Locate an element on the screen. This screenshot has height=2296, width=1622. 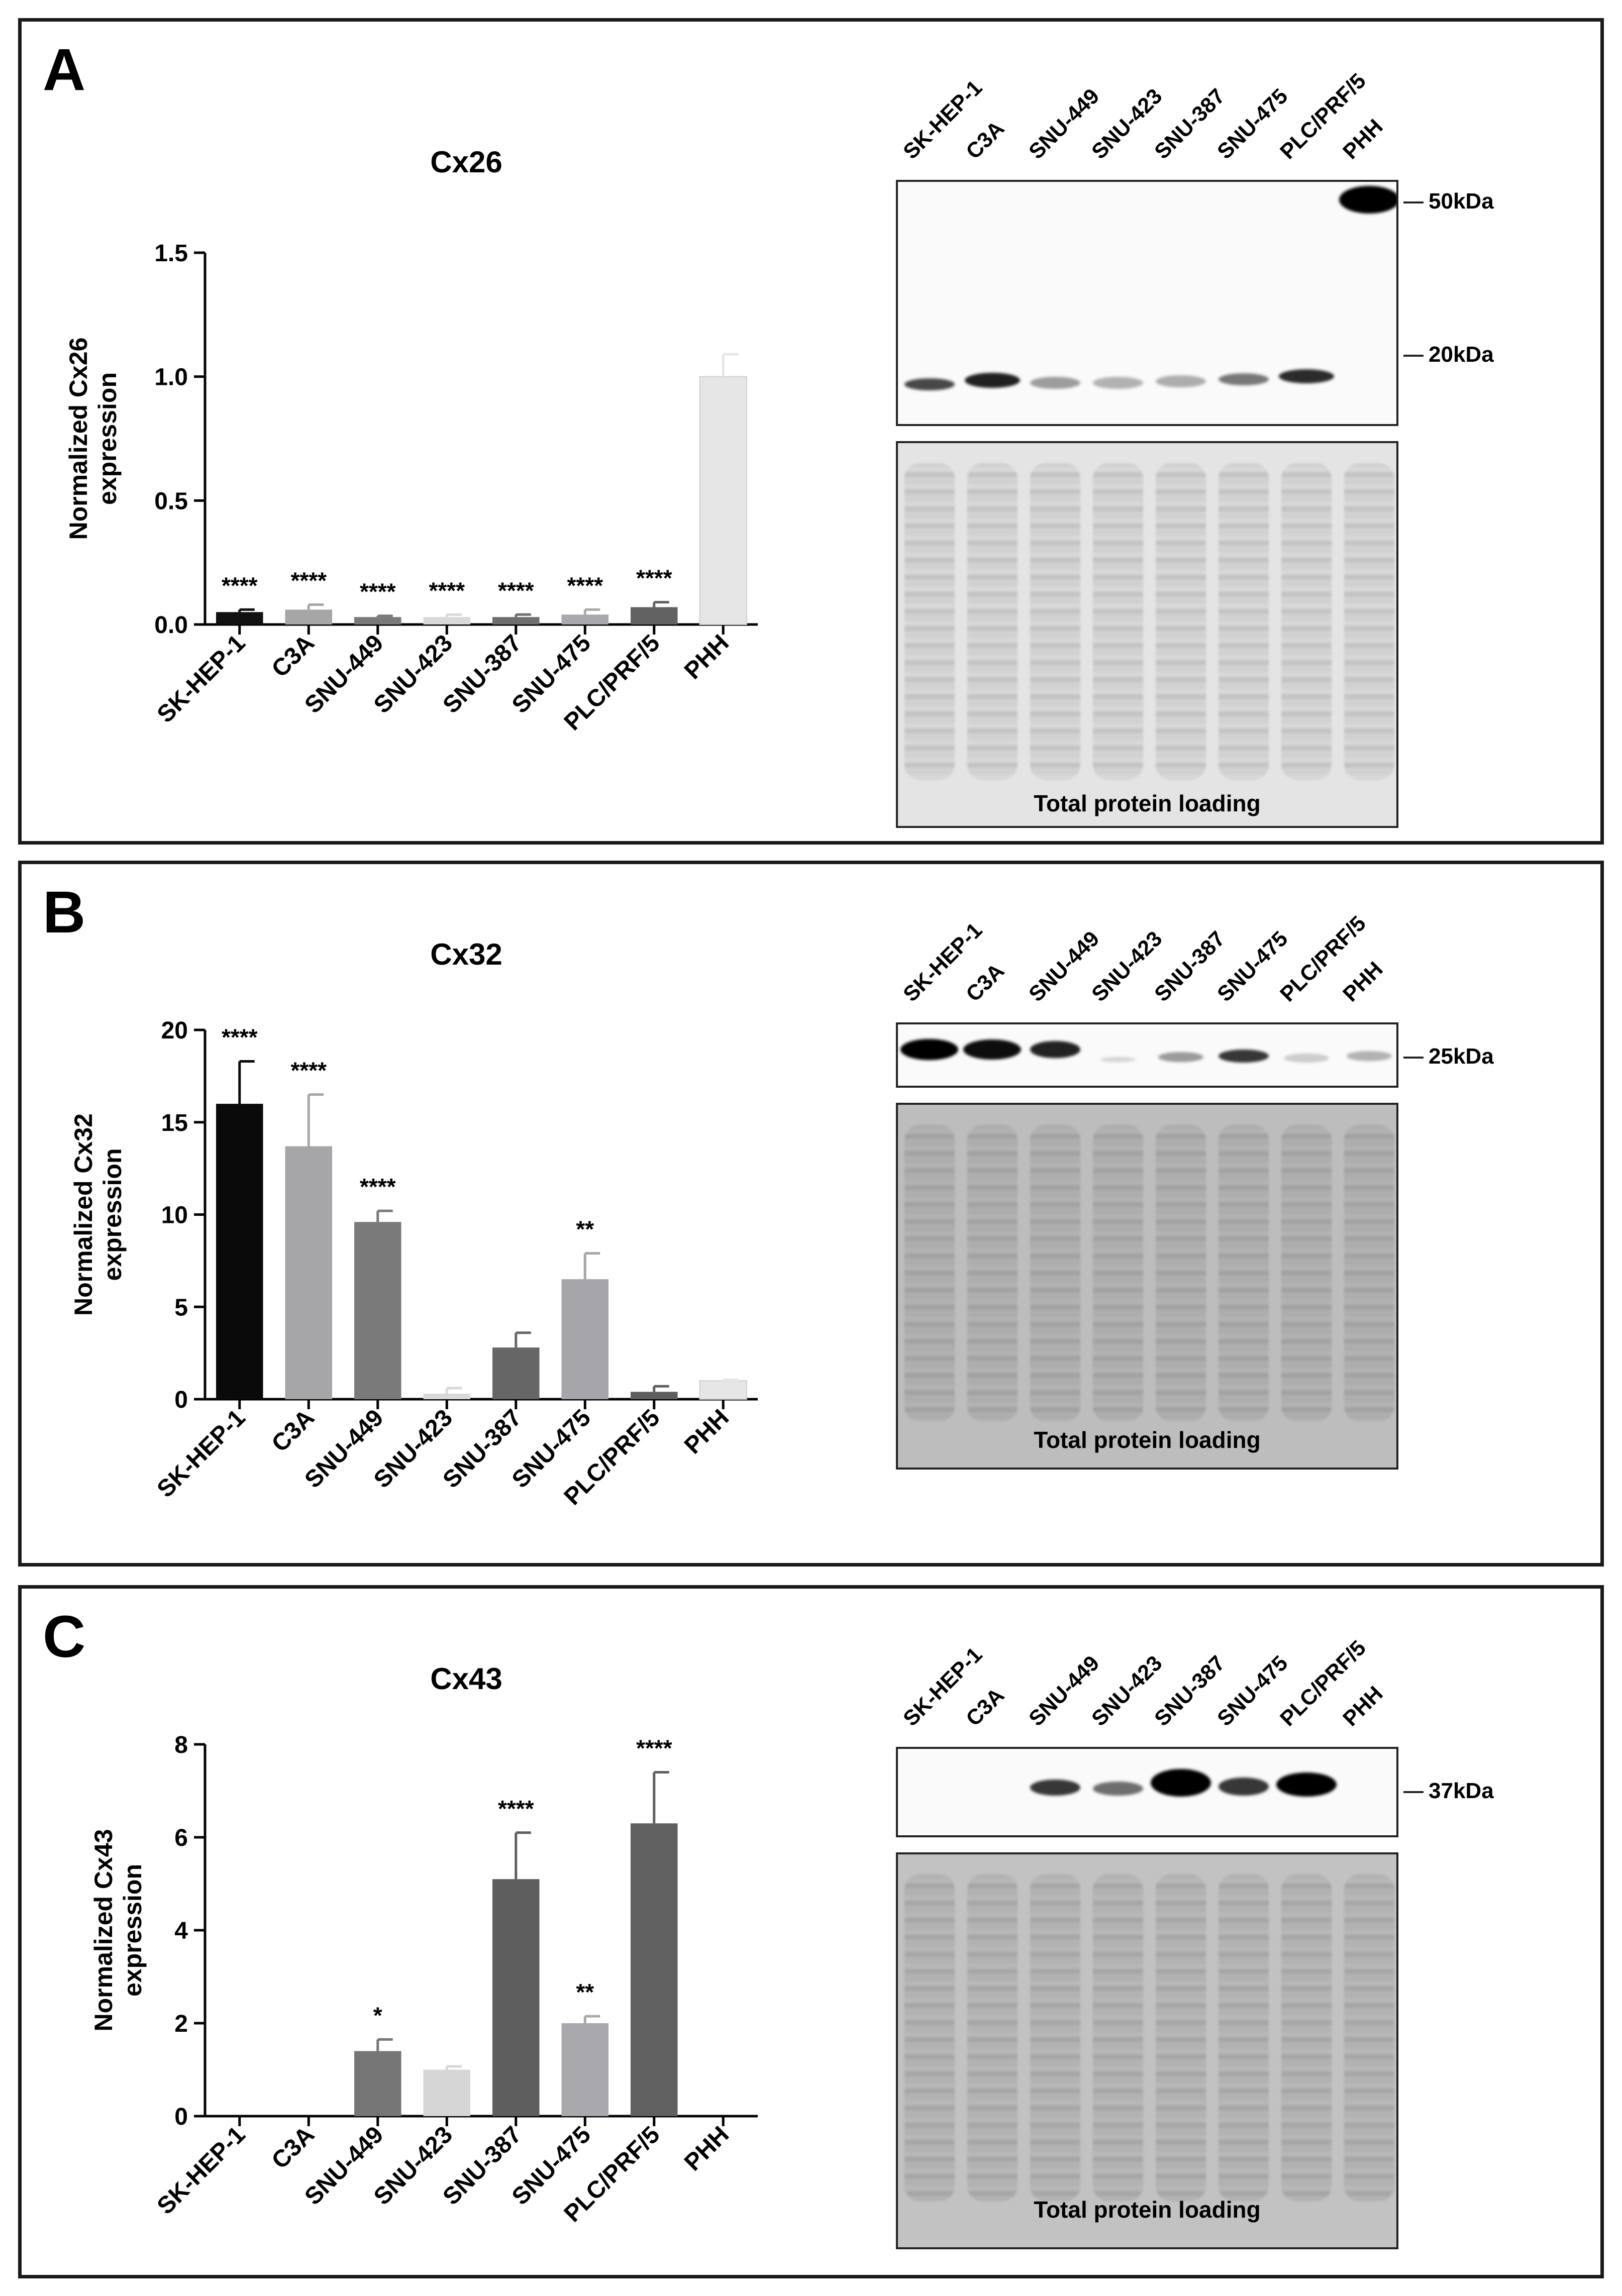
y-axis-label: Normalized Cx43expression is located at coordinates (118, 1930).